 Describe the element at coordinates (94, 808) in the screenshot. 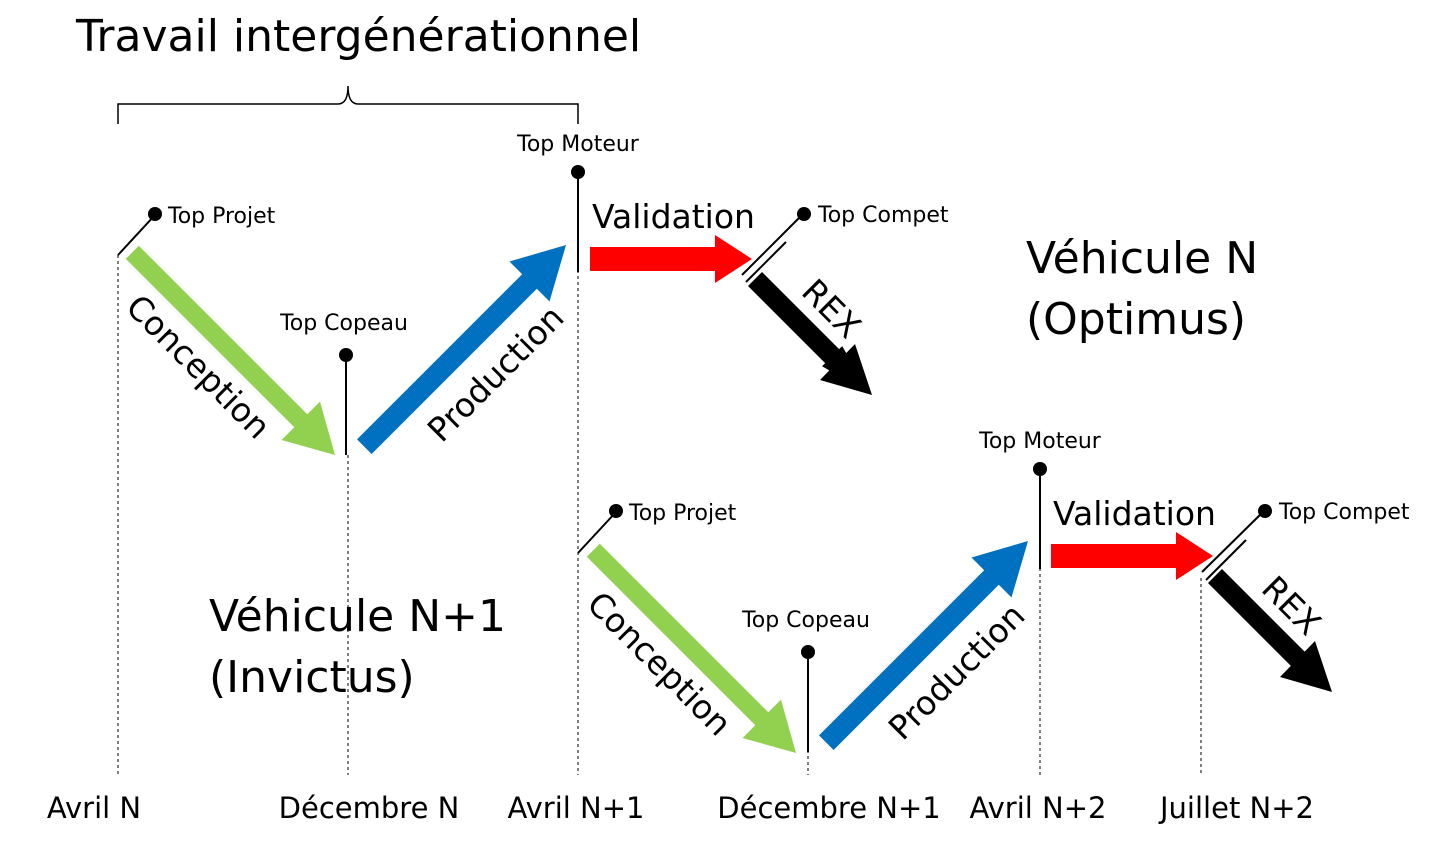

I see `timeline-label: Avril N` at that location.